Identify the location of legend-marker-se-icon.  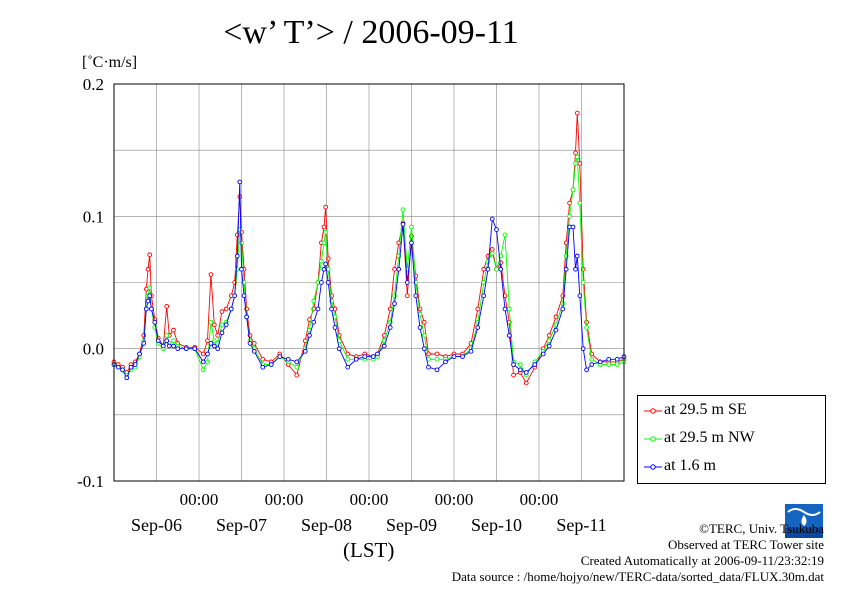
(653, 411).